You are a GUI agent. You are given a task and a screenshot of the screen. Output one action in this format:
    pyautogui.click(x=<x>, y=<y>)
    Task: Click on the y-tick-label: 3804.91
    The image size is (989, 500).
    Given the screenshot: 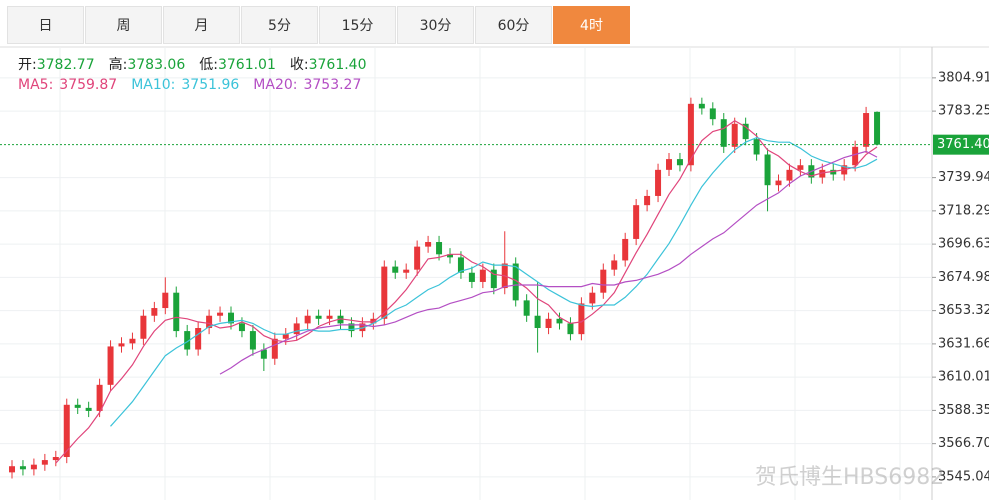 What is the action you would take?
    pyautogui.click(x=963, y=77)
    